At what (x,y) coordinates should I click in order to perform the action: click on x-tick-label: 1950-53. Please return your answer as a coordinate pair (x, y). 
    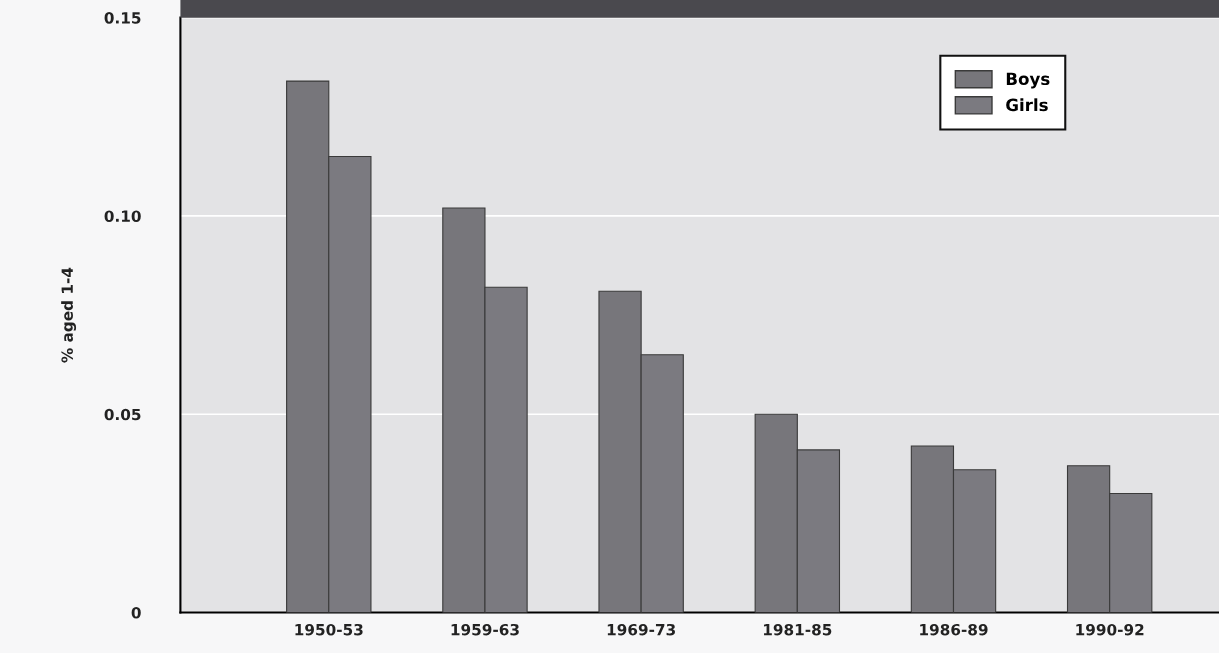
    Looking at the image, I should click on (329, 629).